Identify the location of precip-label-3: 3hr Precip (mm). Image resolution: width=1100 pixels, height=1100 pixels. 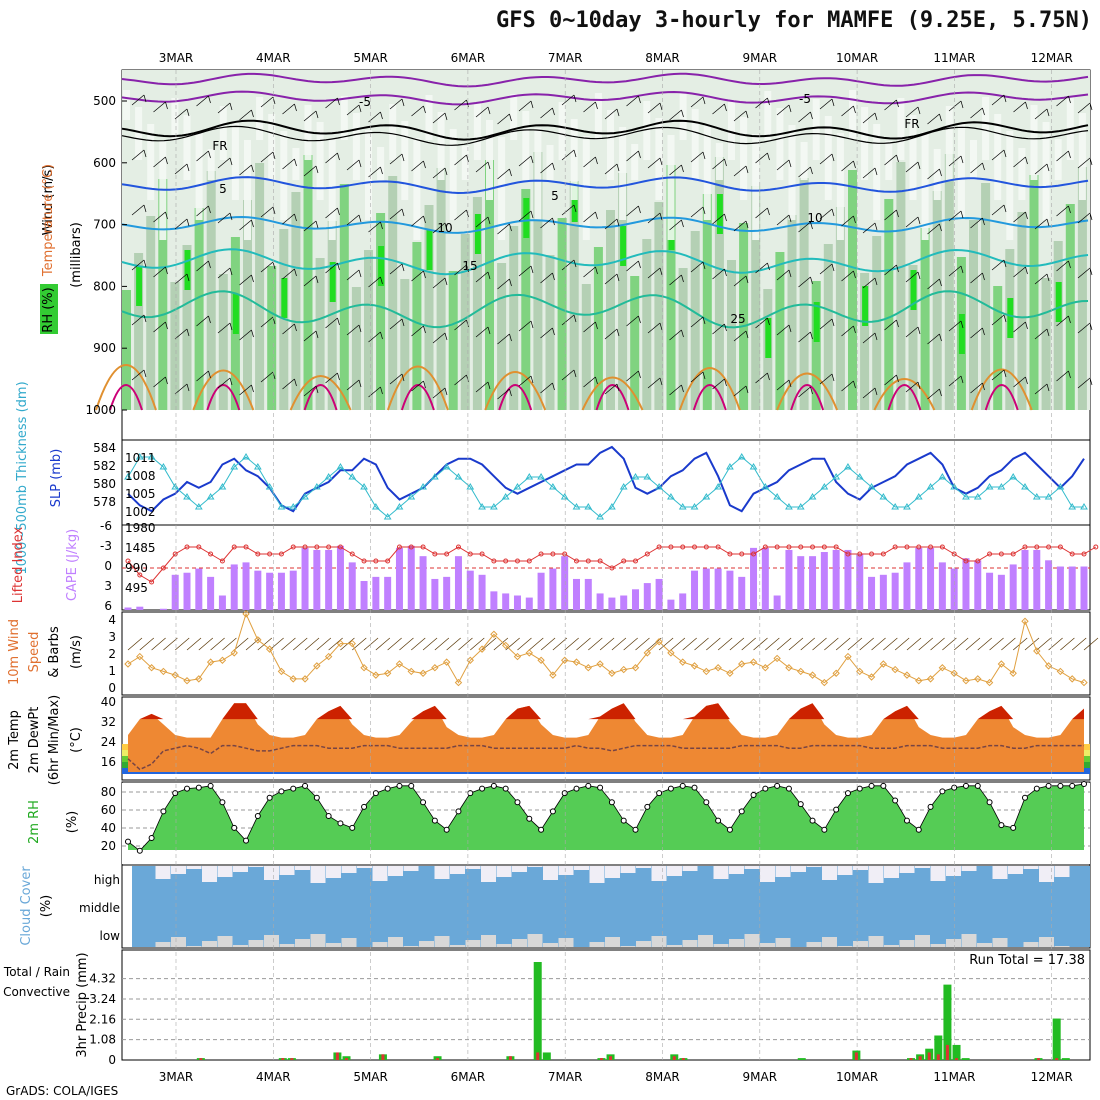
(82, 1004).